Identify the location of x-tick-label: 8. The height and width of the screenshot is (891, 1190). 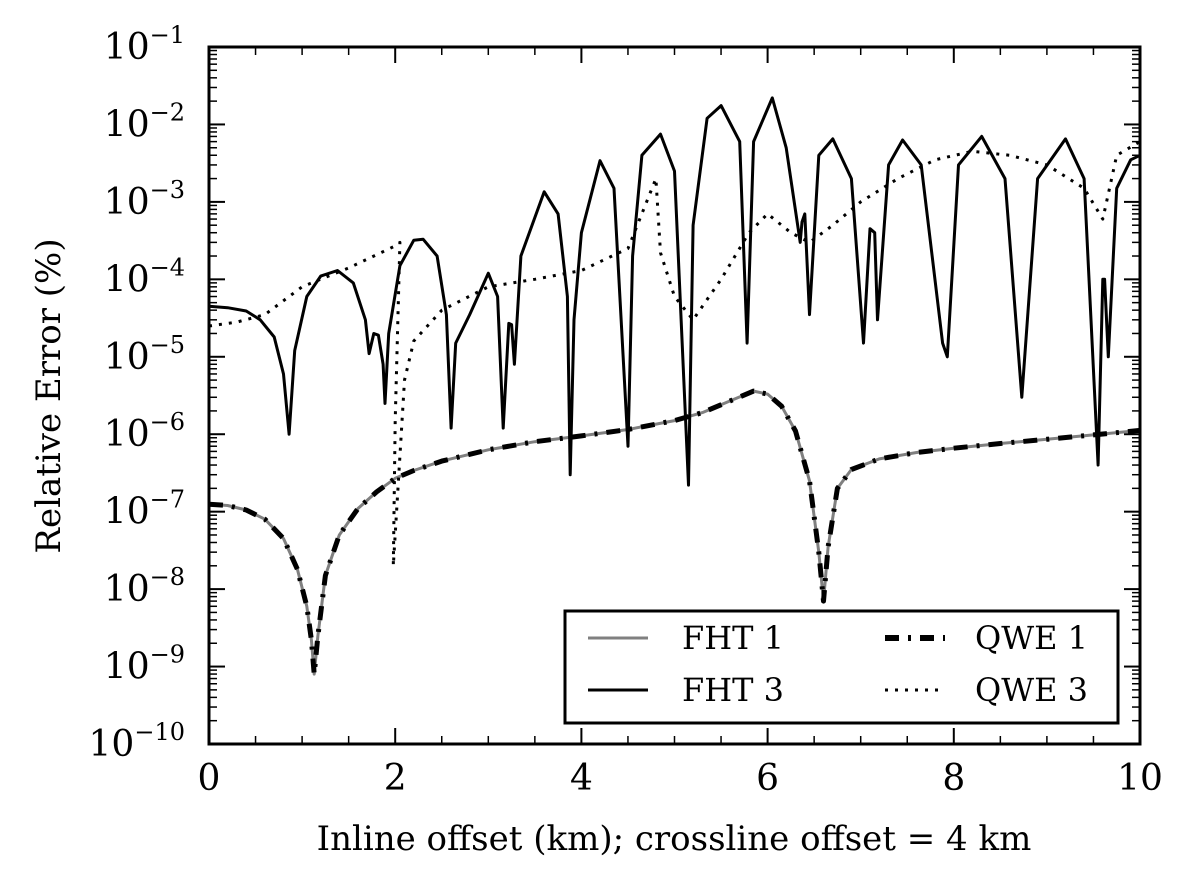
(953, 778).